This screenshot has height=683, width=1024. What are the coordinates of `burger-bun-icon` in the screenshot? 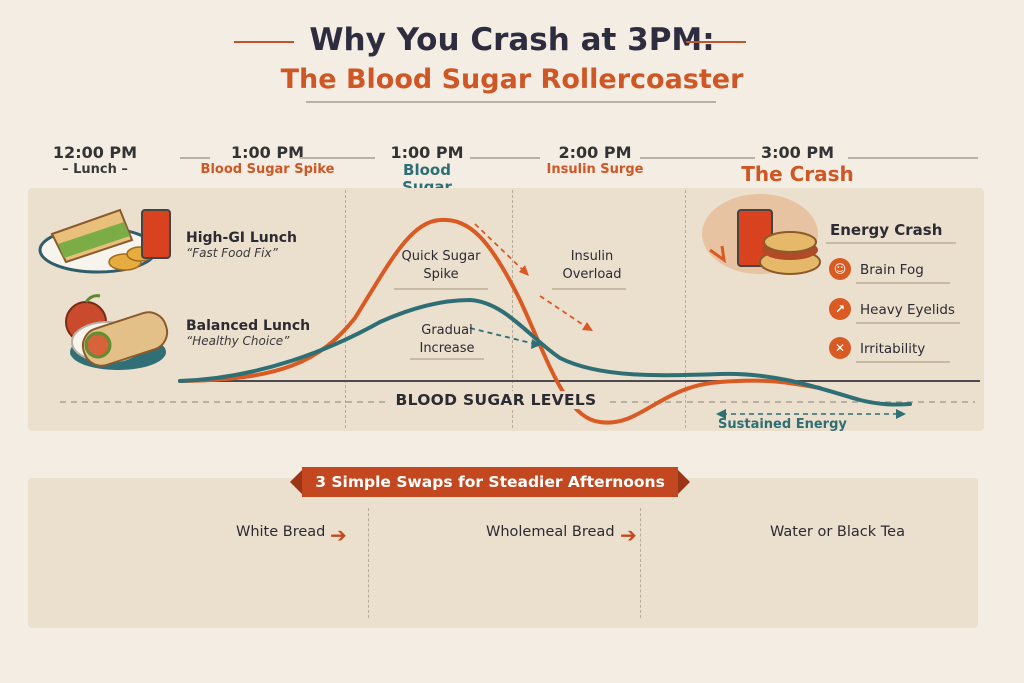 It's located at (790, 242).